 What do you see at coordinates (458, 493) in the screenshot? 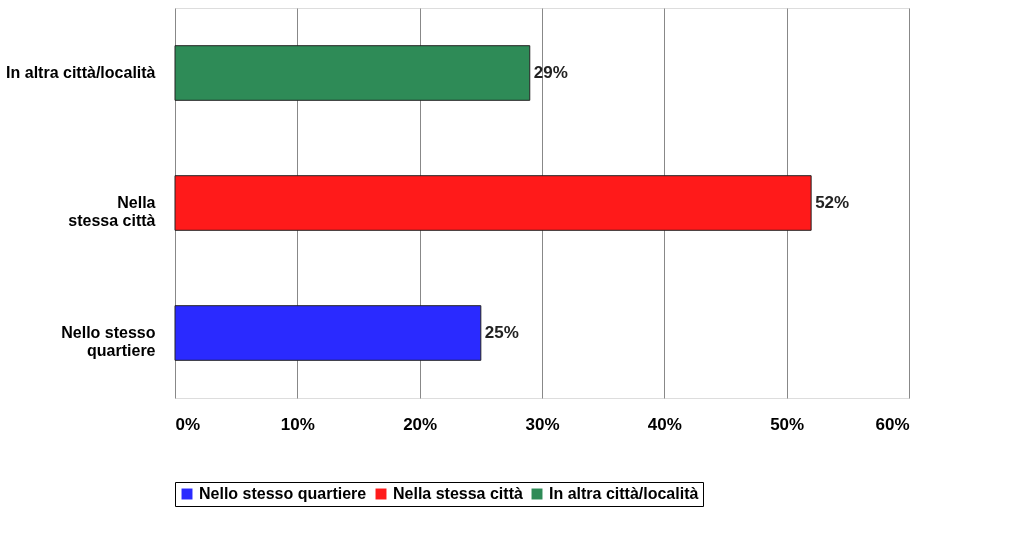
I see `legend-label: Nella stessa città` at bounding box center [458, 493].